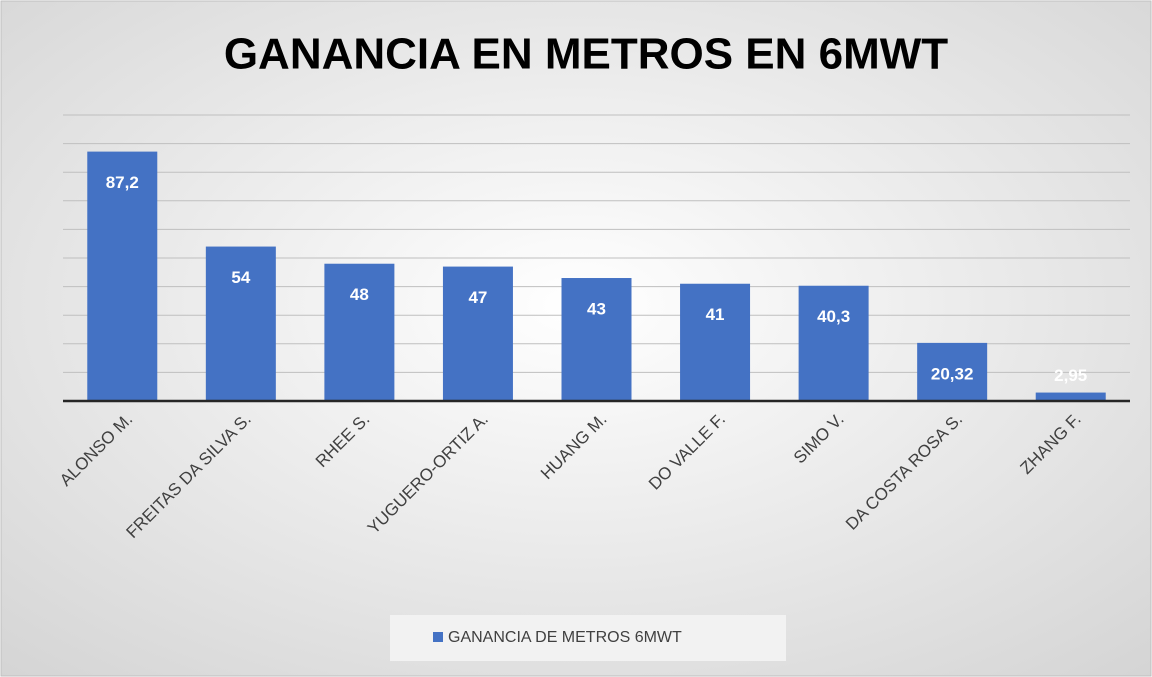 Image resolution: width=1152 pixels, height=677 pixels. What do you see at coordinates (438, 637) in the screenshot?
I see `legend-marker` at bounding box center [438, 637].